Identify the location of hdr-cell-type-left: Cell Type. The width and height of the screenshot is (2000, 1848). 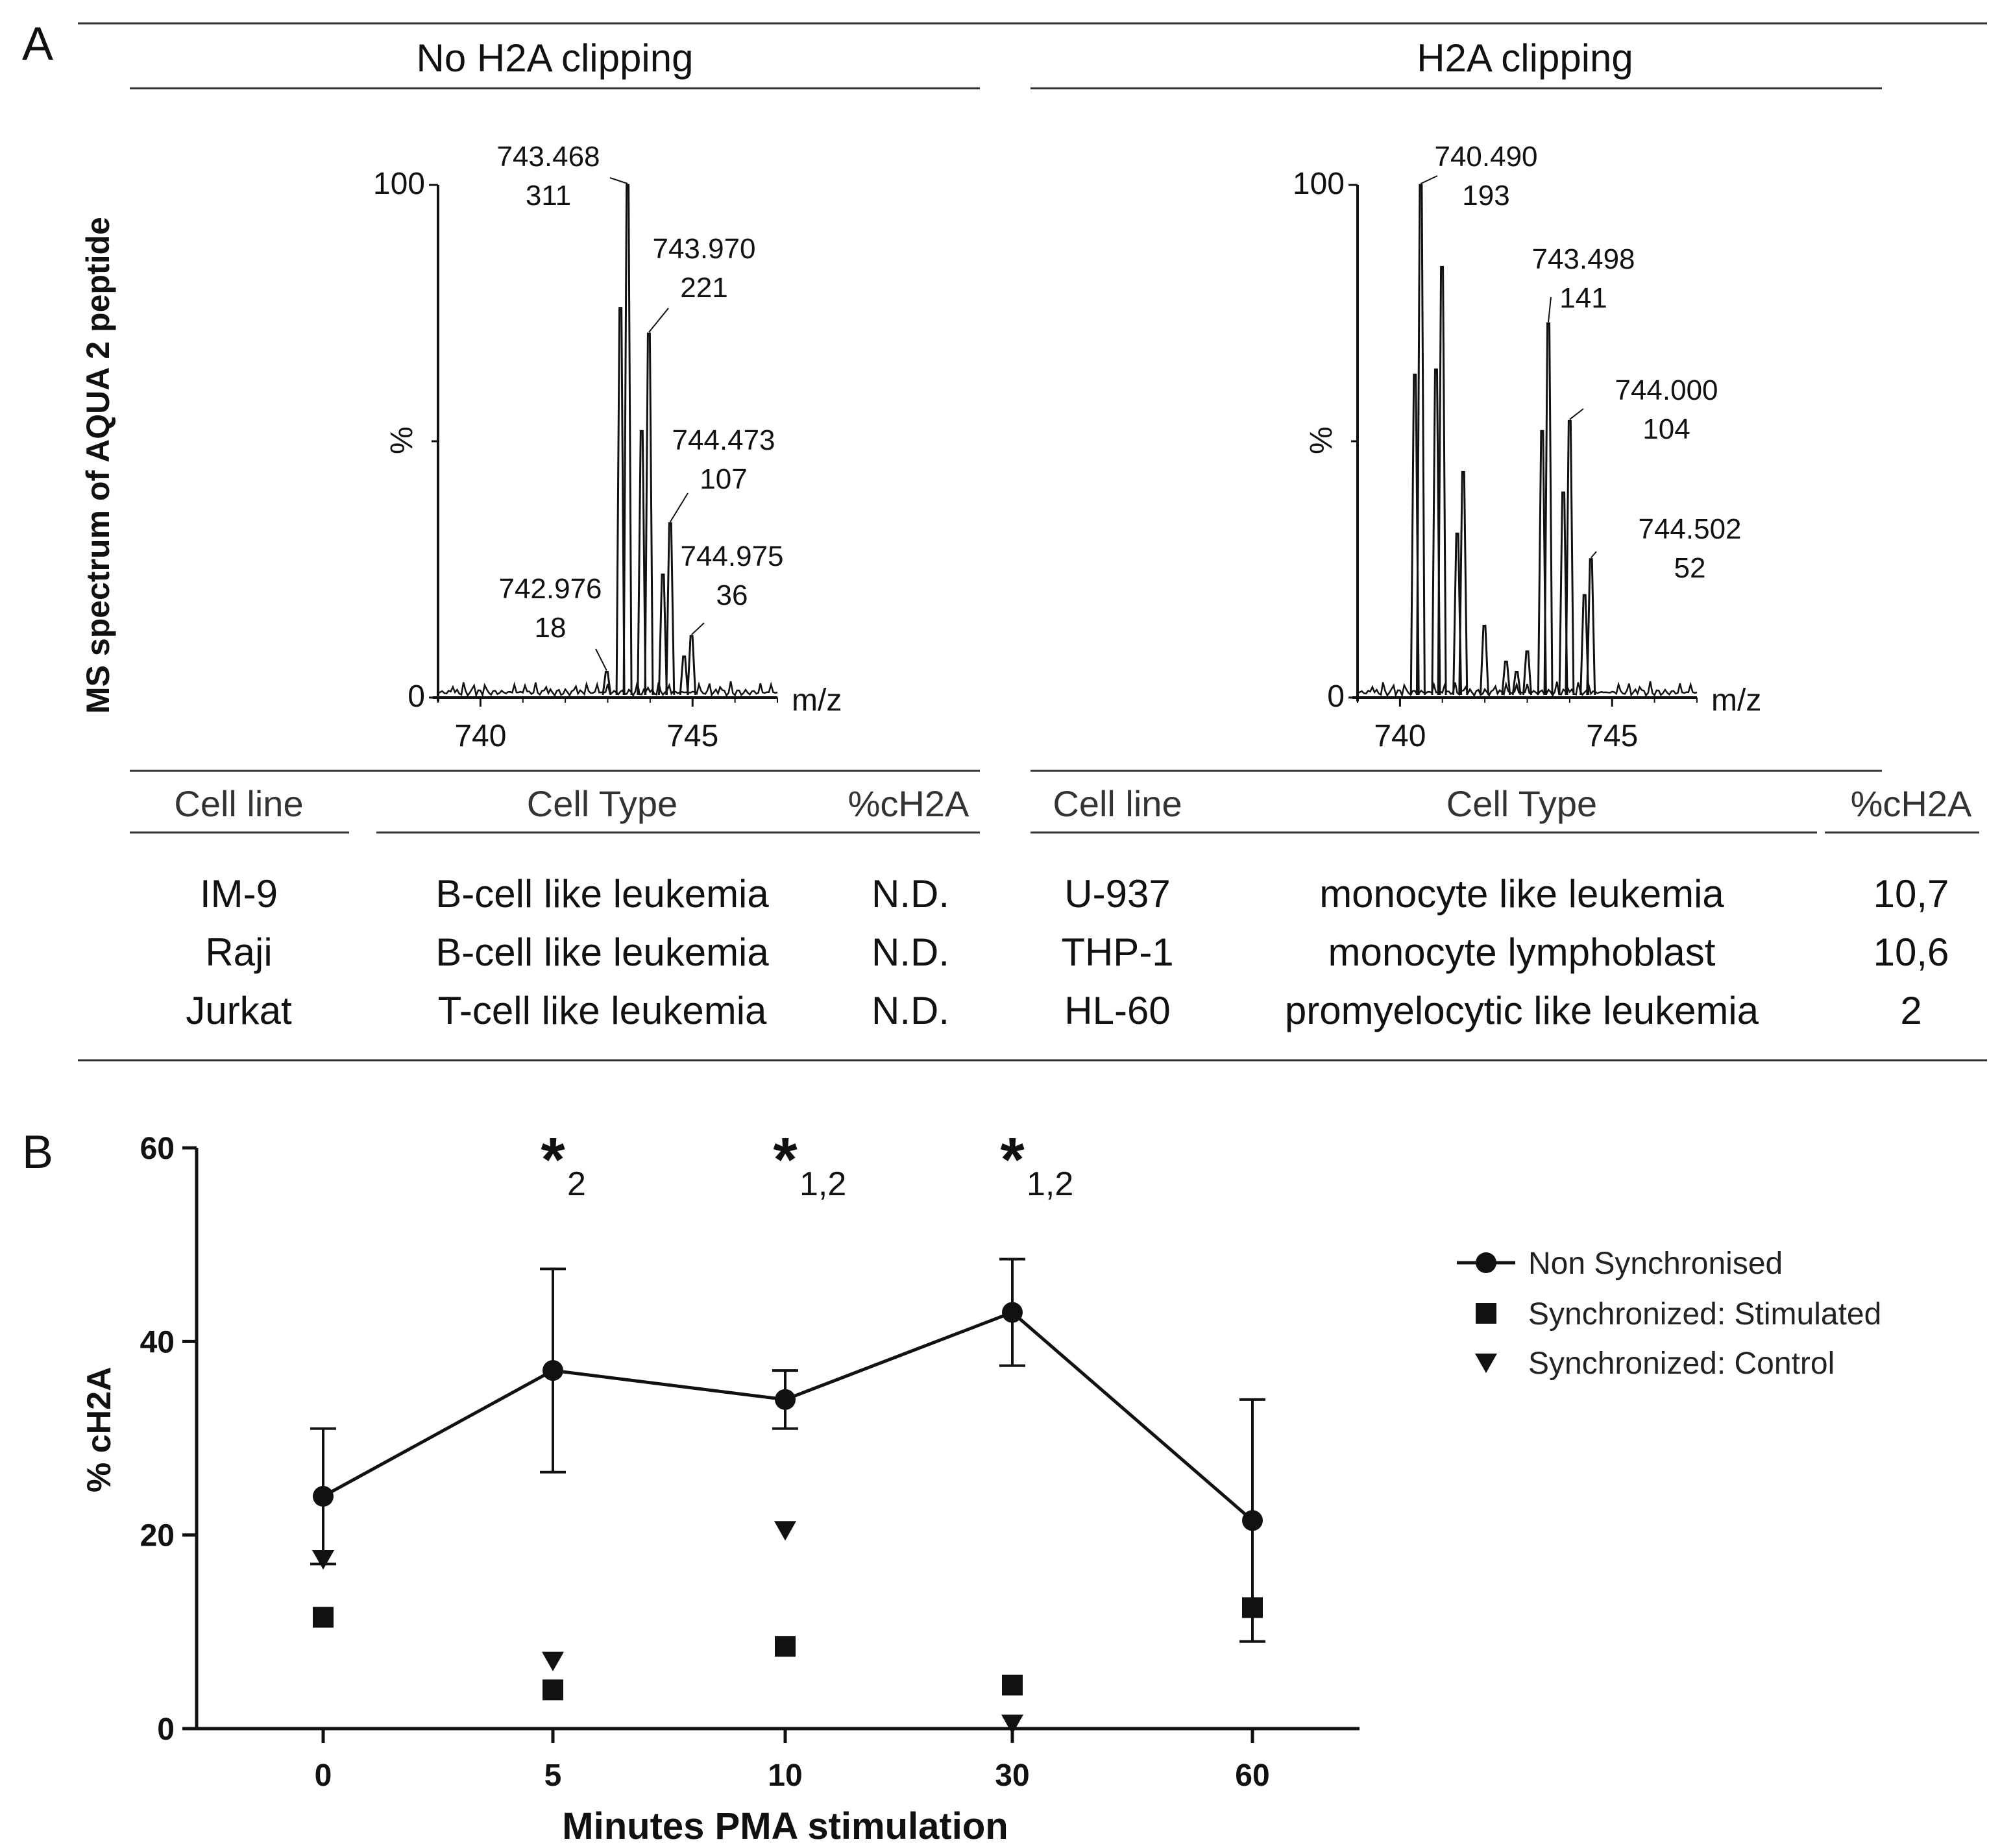
(602, 803).